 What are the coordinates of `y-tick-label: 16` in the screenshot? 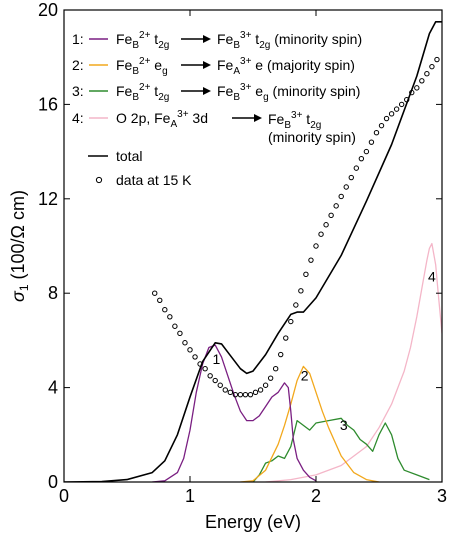 It's located at (48, 104).